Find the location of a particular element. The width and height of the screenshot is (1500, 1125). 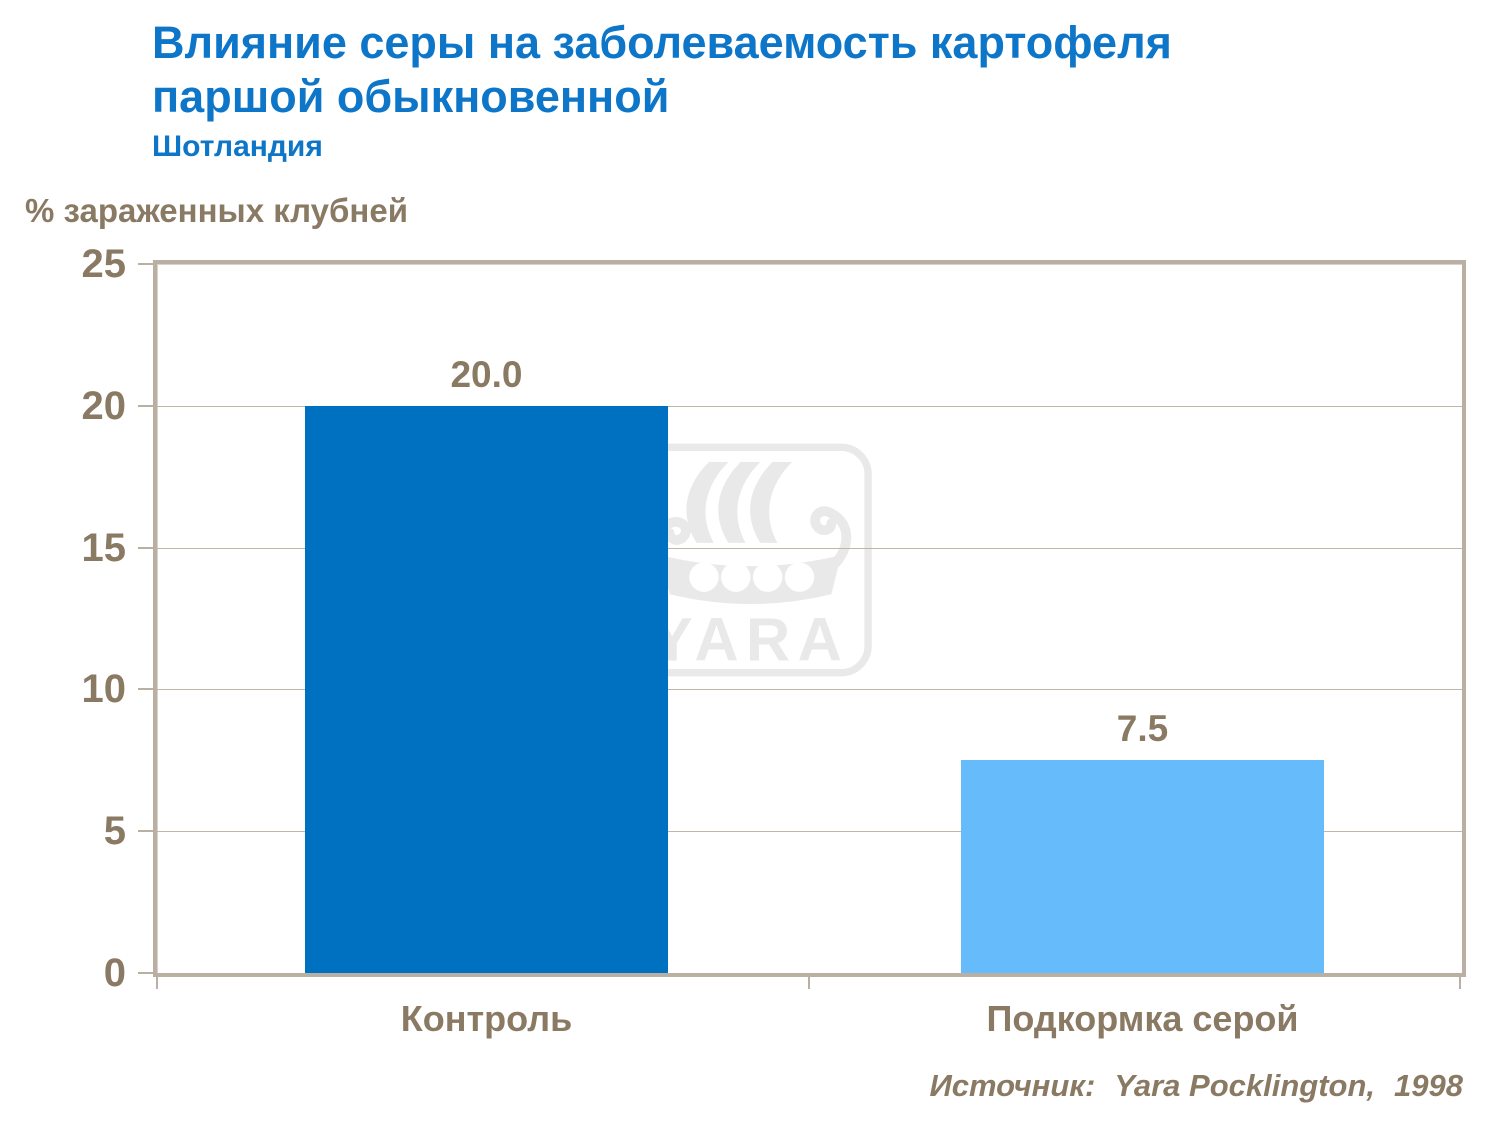

x-label-sulphur: Подкормка серой is located at coordinates (1142, 1018).